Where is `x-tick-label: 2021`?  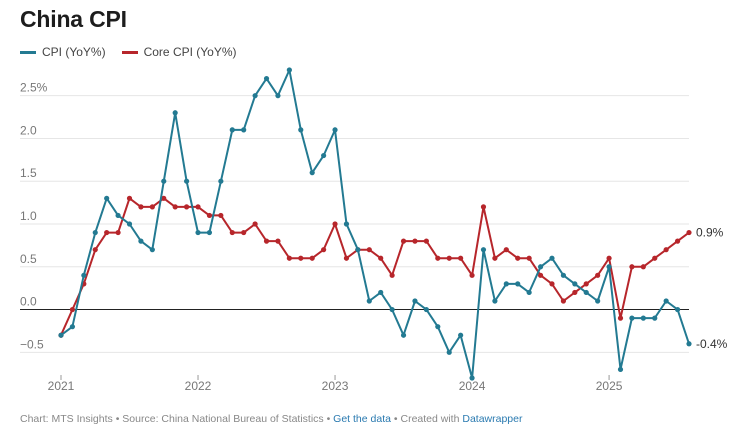
x-tick-label: 2021 is located at coordinates (61, 386).